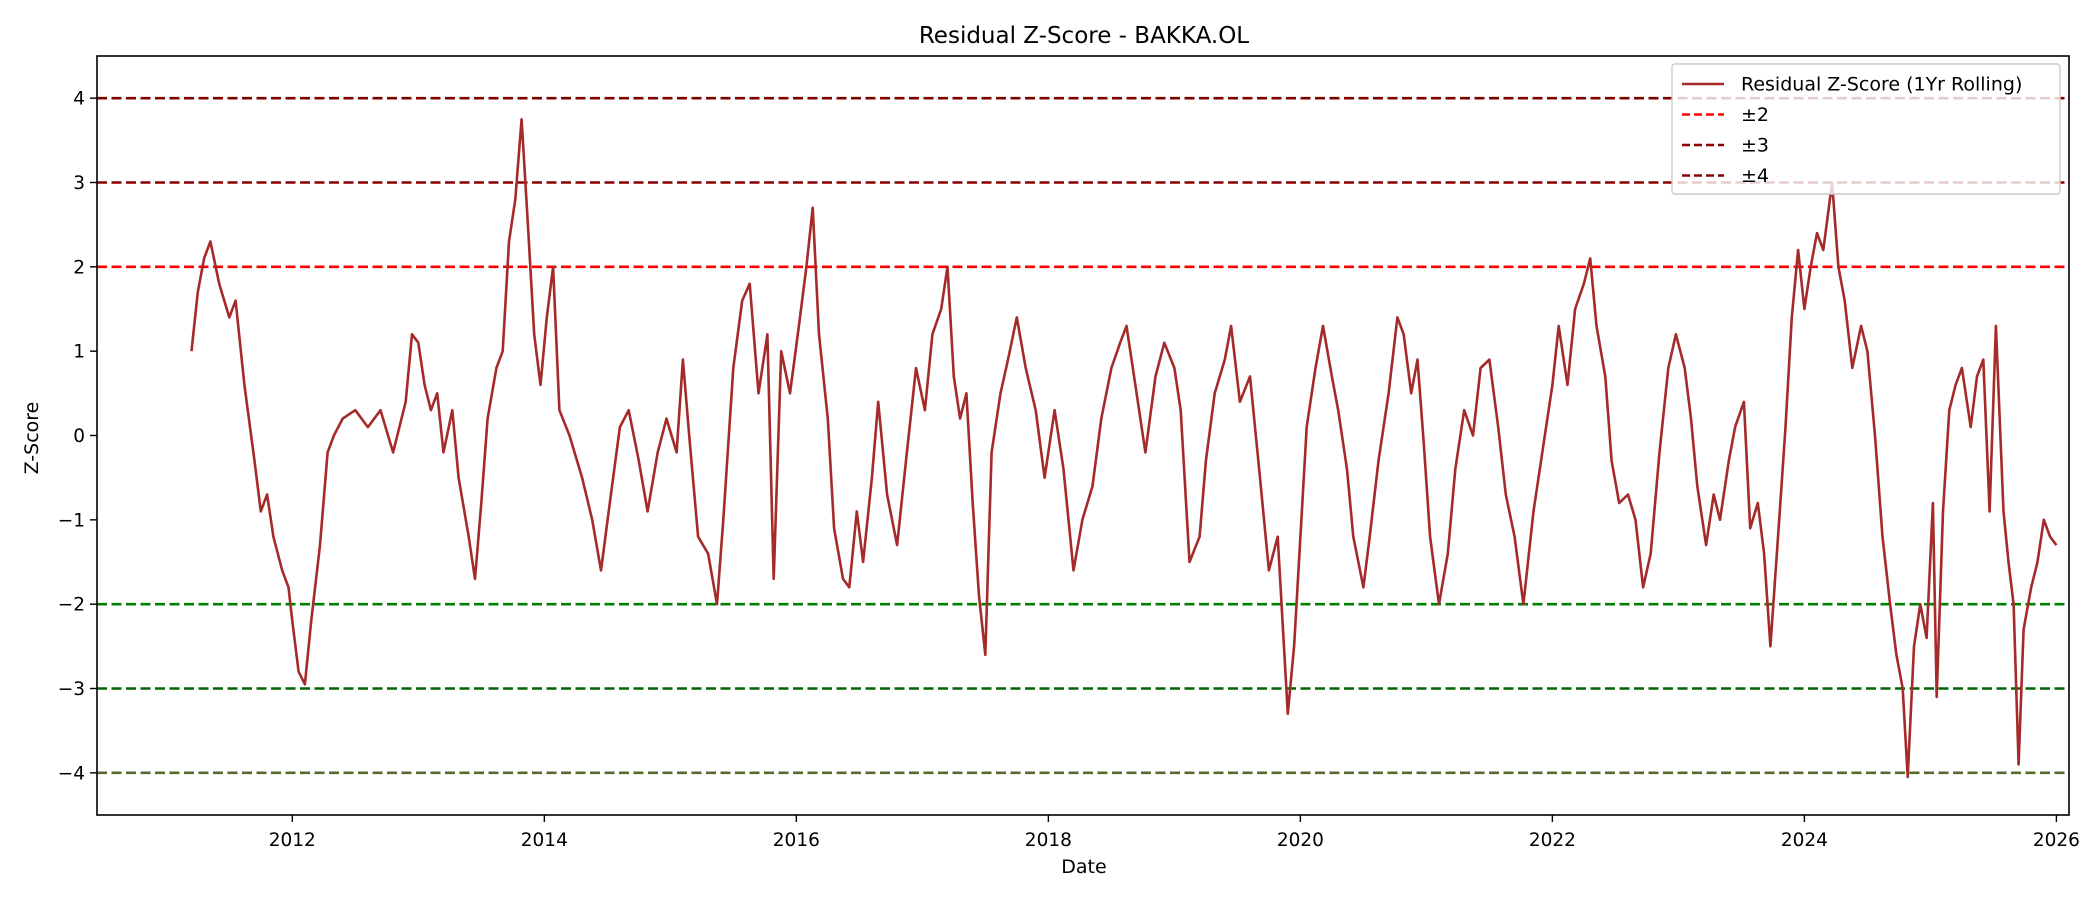  Describe the element at coordinates (544, 840) in the screenshot. I see `x-tick-label: 2014` at that location.